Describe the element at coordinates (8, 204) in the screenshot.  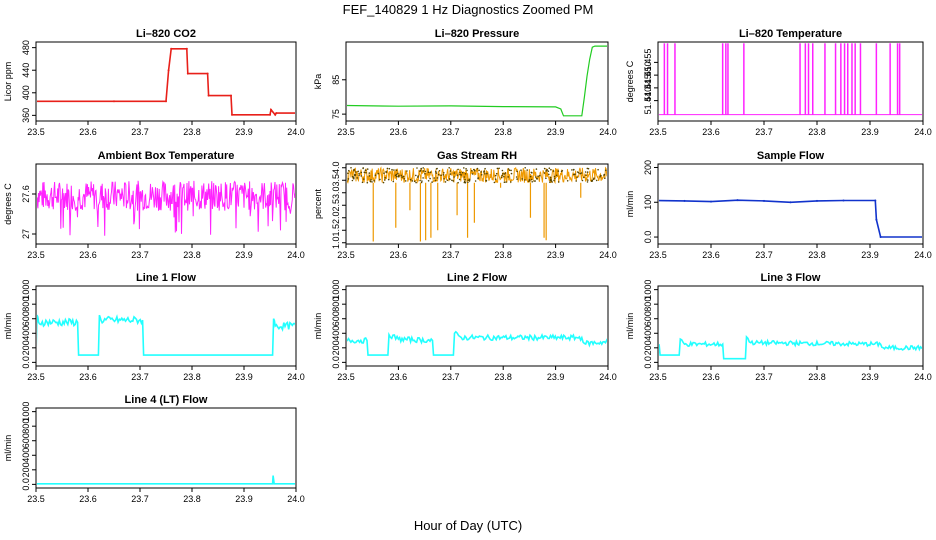
I see `y-axis-label: degrees C` at that location.